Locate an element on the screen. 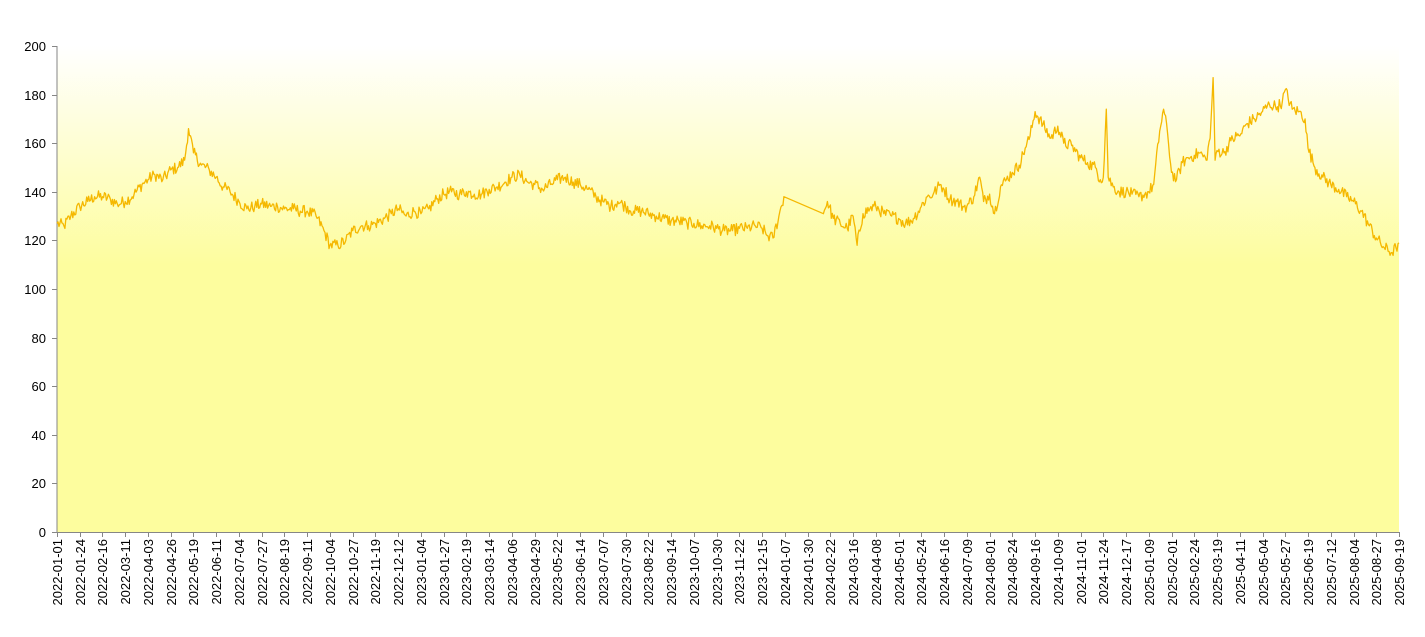  x-tick-label: 2023-05-22 is located at coordinates (557, 572).